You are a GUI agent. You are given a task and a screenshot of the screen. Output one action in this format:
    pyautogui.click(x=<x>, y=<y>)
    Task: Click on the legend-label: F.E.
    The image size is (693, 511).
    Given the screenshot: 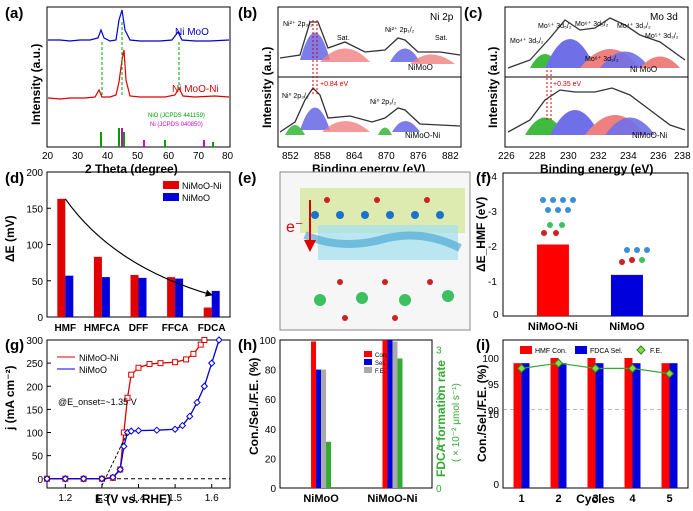 What is the action you would take?
    pyautogui.click(x=656, y=351)
    